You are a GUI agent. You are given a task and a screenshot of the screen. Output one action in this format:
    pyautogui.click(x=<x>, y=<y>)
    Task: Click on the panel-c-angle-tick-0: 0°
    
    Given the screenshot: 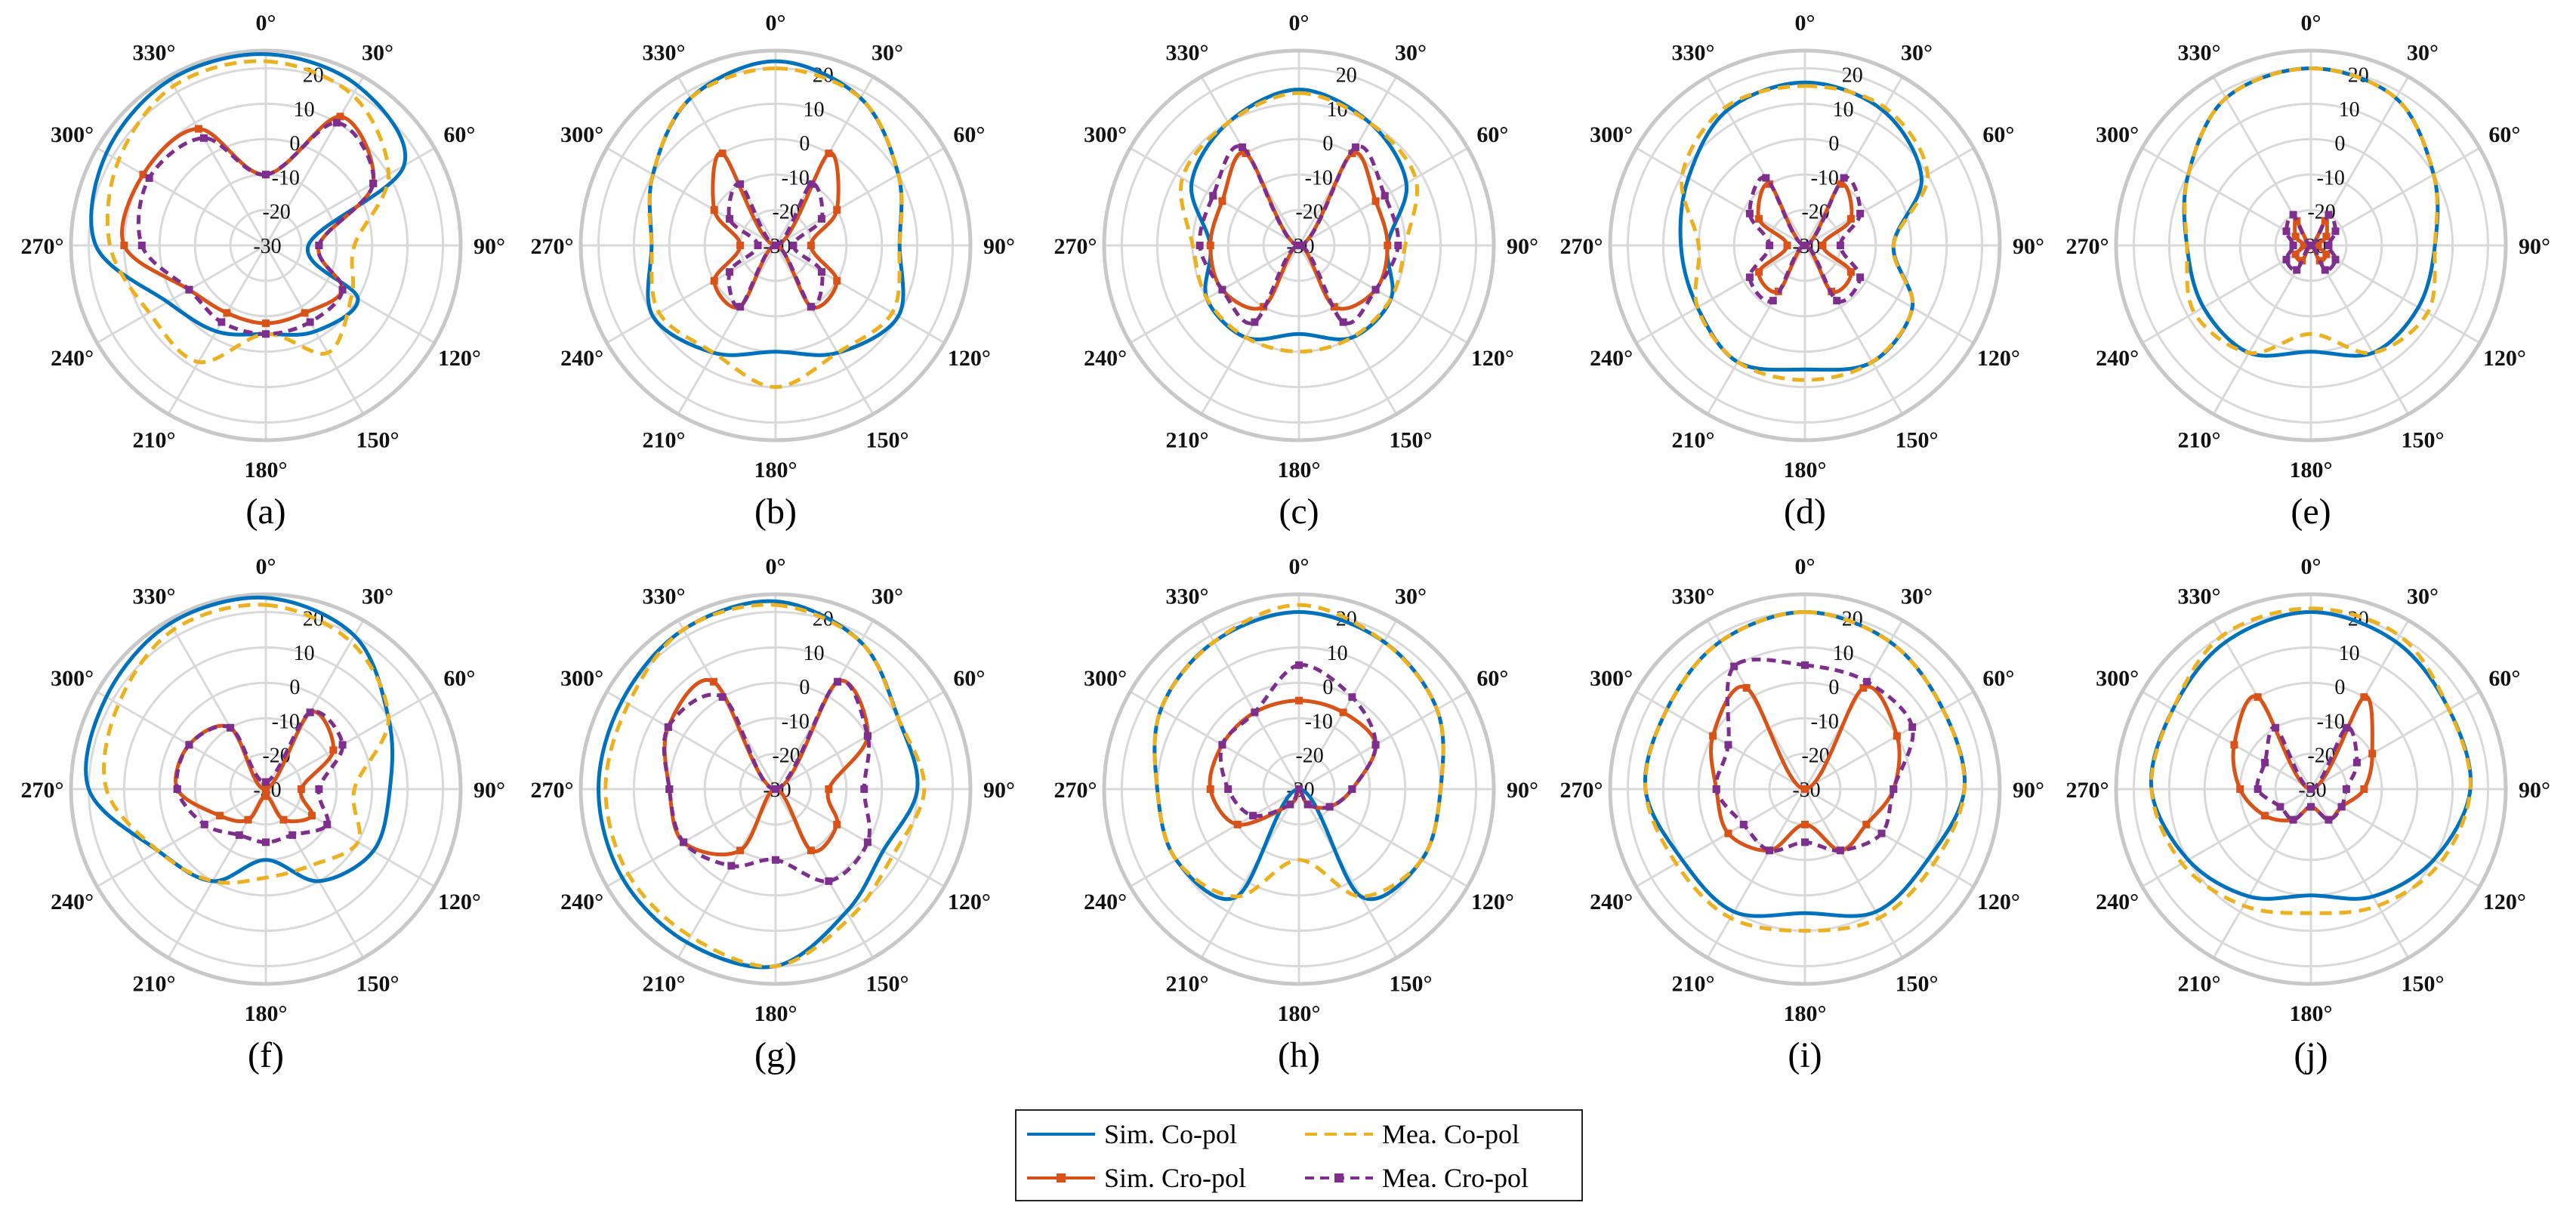 What is the action you would take?
    pyautogui.click(x=1299, y=23)
    